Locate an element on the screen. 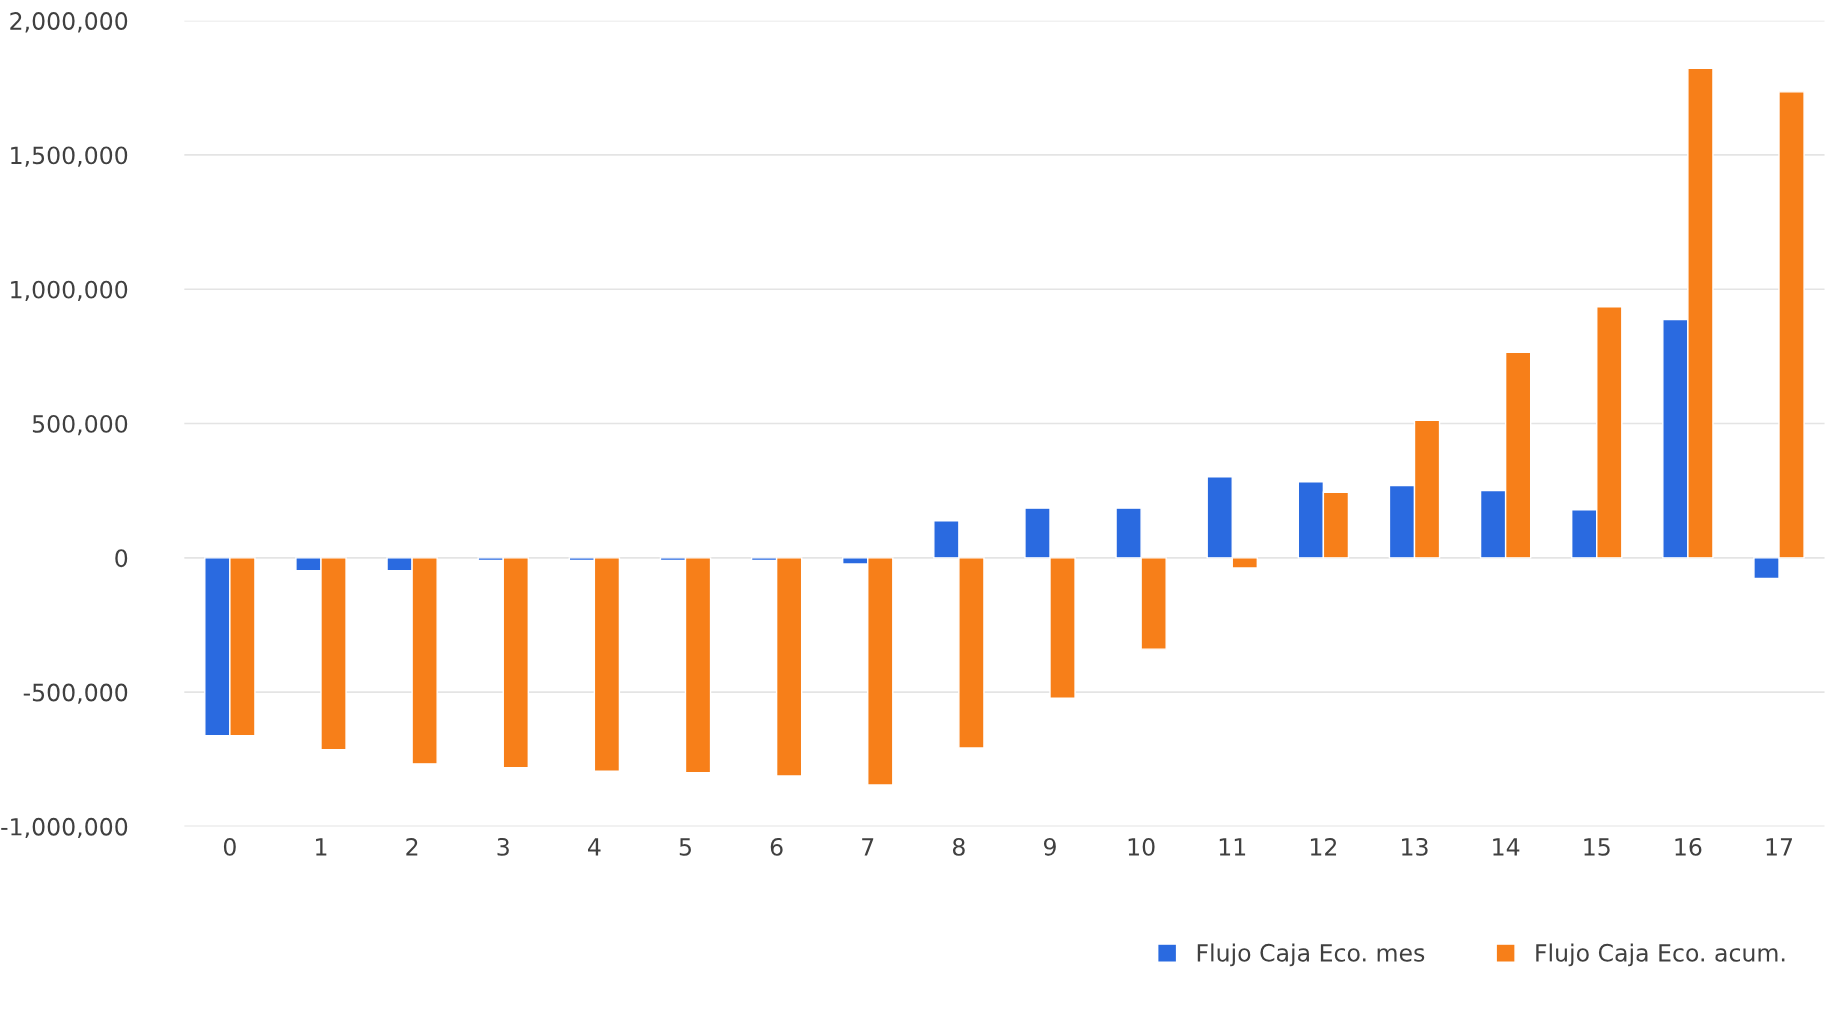 Image resolution: width=1843 pixels, height=1033 pixels. legend-label: Flujo Caja Eco. acum. is located at coordinates (1660, 955).